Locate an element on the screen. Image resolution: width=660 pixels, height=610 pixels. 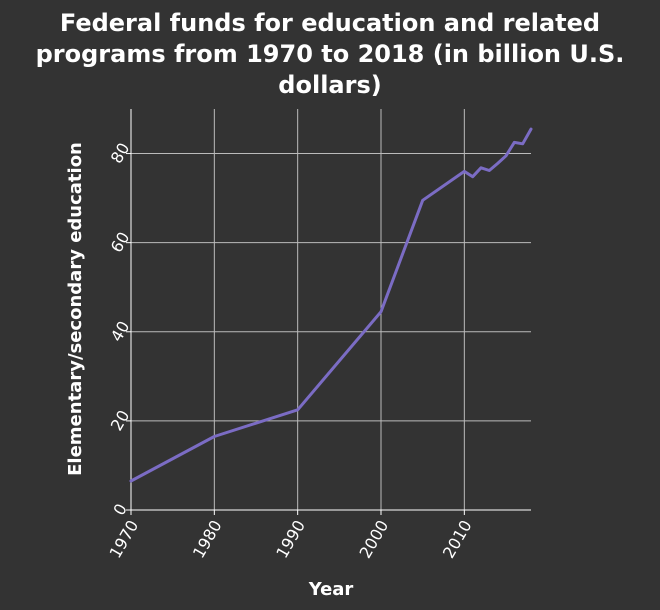
chart-title-line-3: dollars) is located at coordinates (329, 85).